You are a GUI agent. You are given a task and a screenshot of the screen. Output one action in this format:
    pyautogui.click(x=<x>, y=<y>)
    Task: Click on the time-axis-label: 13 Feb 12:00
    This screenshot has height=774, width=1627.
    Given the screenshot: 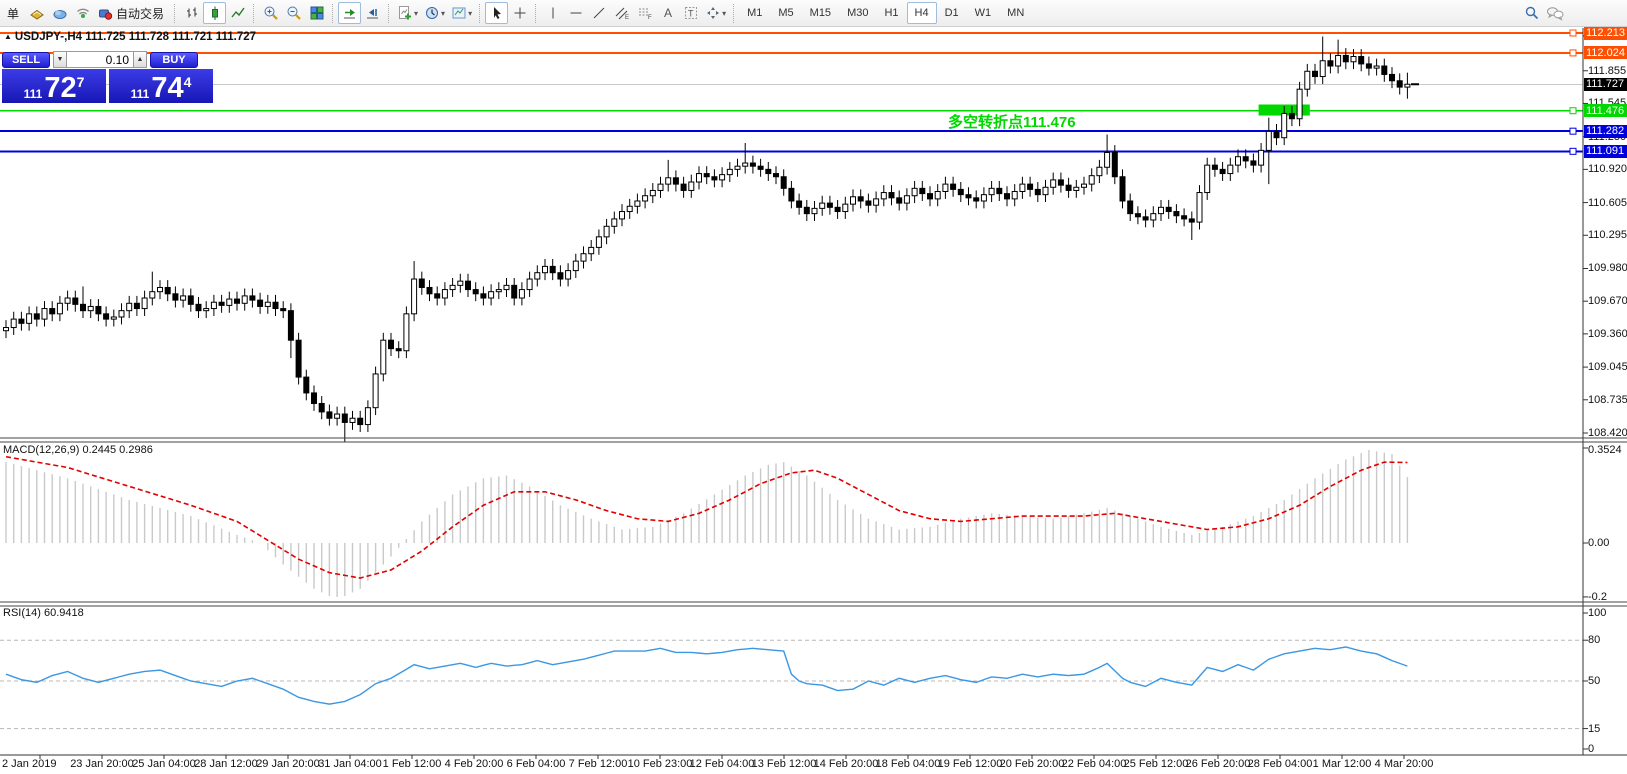 What is the action you would take?
    pyautogui.click(x=784, y=764)
    